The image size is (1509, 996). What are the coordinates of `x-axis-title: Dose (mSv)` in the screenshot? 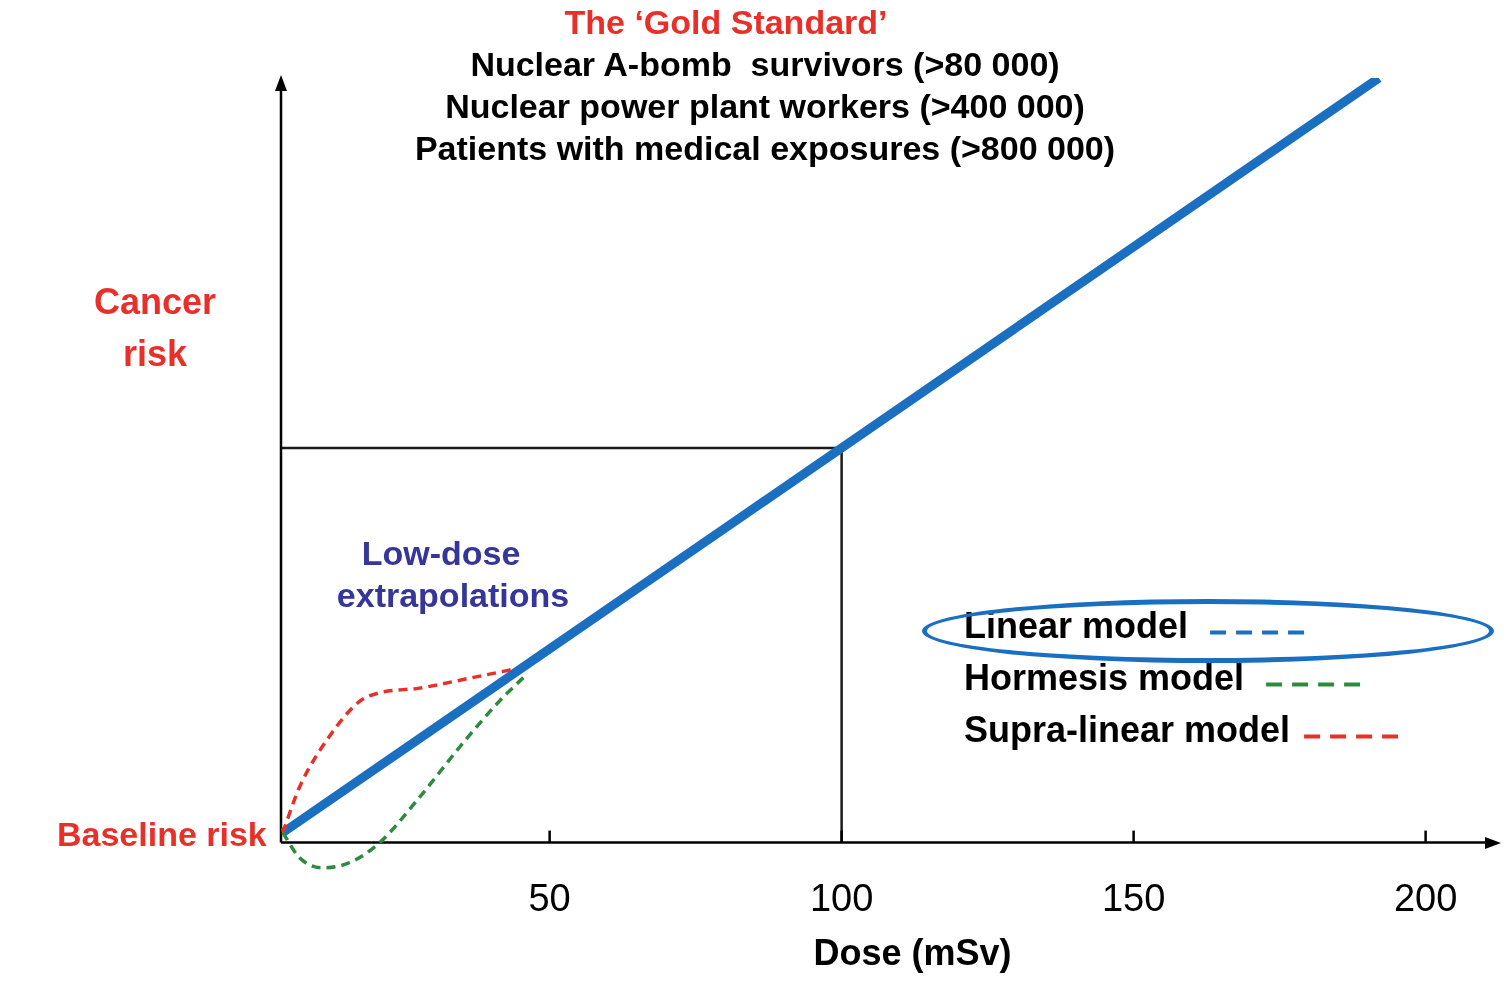 It's located at (912, 952).